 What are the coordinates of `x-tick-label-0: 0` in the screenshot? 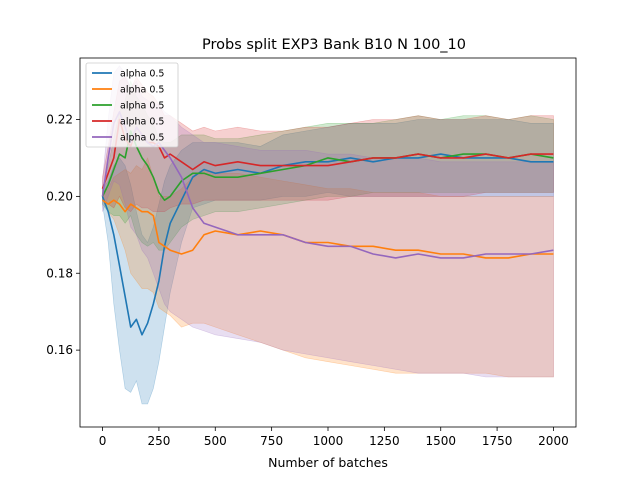 It's located at (103, 441).